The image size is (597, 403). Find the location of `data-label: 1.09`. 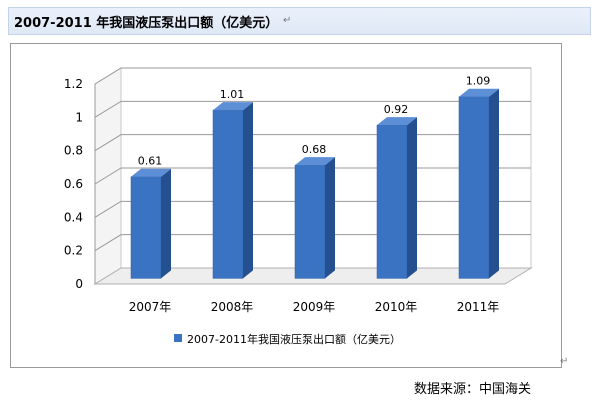

data-label: 1.09 is located at coordinates (478, 81).